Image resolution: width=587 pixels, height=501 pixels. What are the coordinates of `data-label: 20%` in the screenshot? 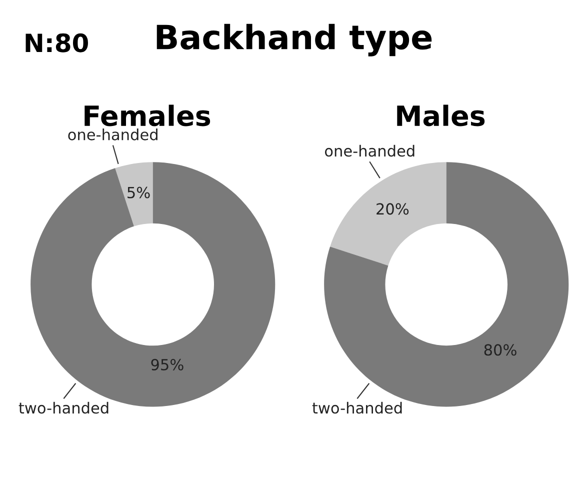 It's located at (392, 209).